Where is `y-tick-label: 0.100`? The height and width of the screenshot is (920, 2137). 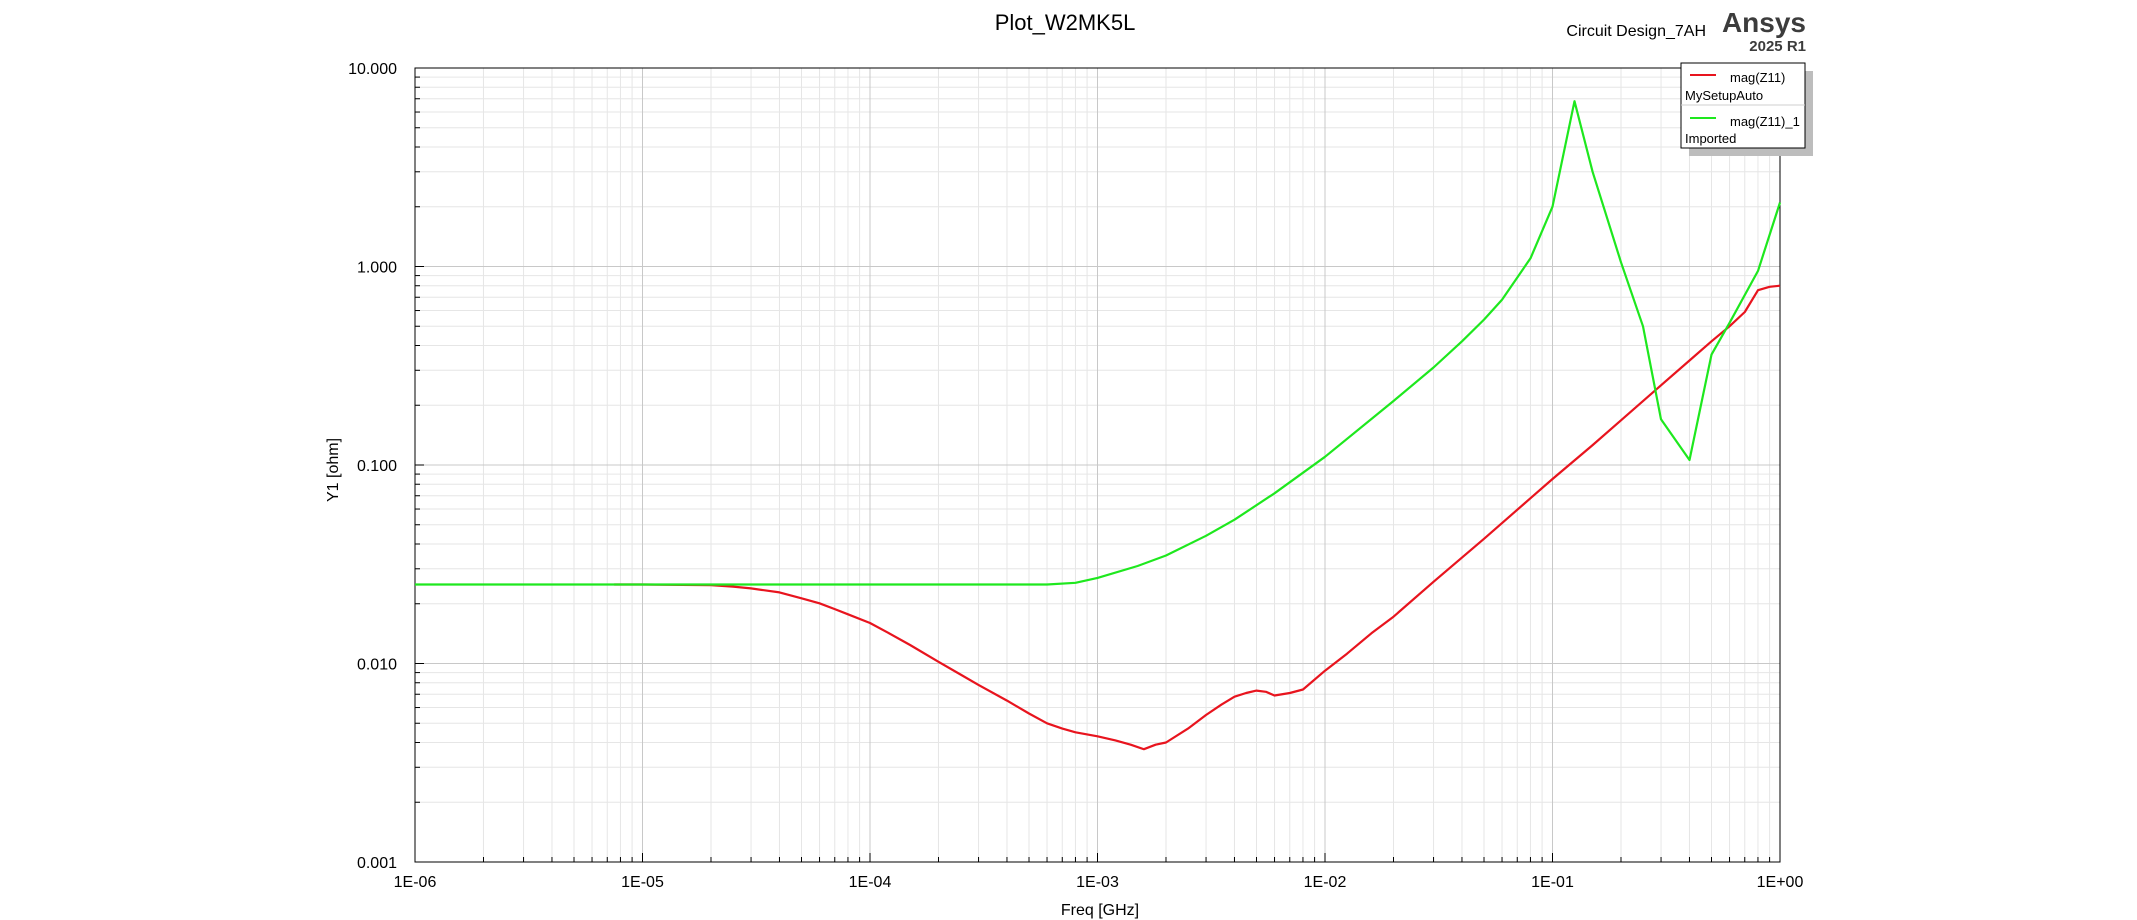 y-tick-label: 0.100 is located at coordinates (377, 466).